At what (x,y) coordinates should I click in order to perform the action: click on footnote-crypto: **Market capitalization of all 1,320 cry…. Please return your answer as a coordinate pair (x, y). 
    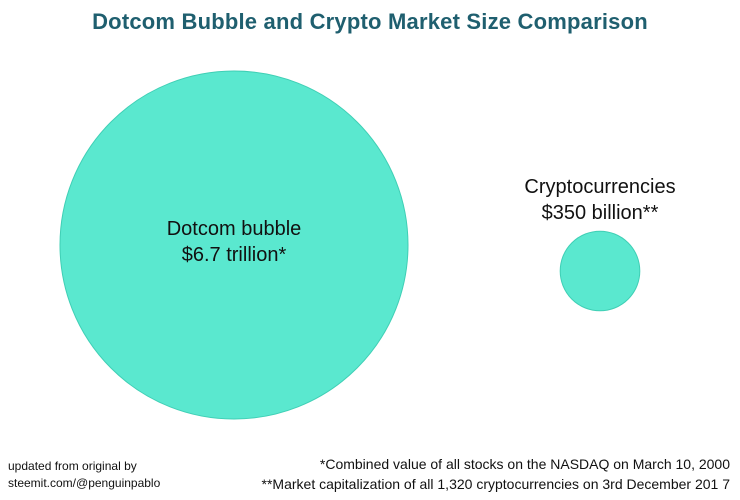
    Looking at the image, I should click on (495, 484).